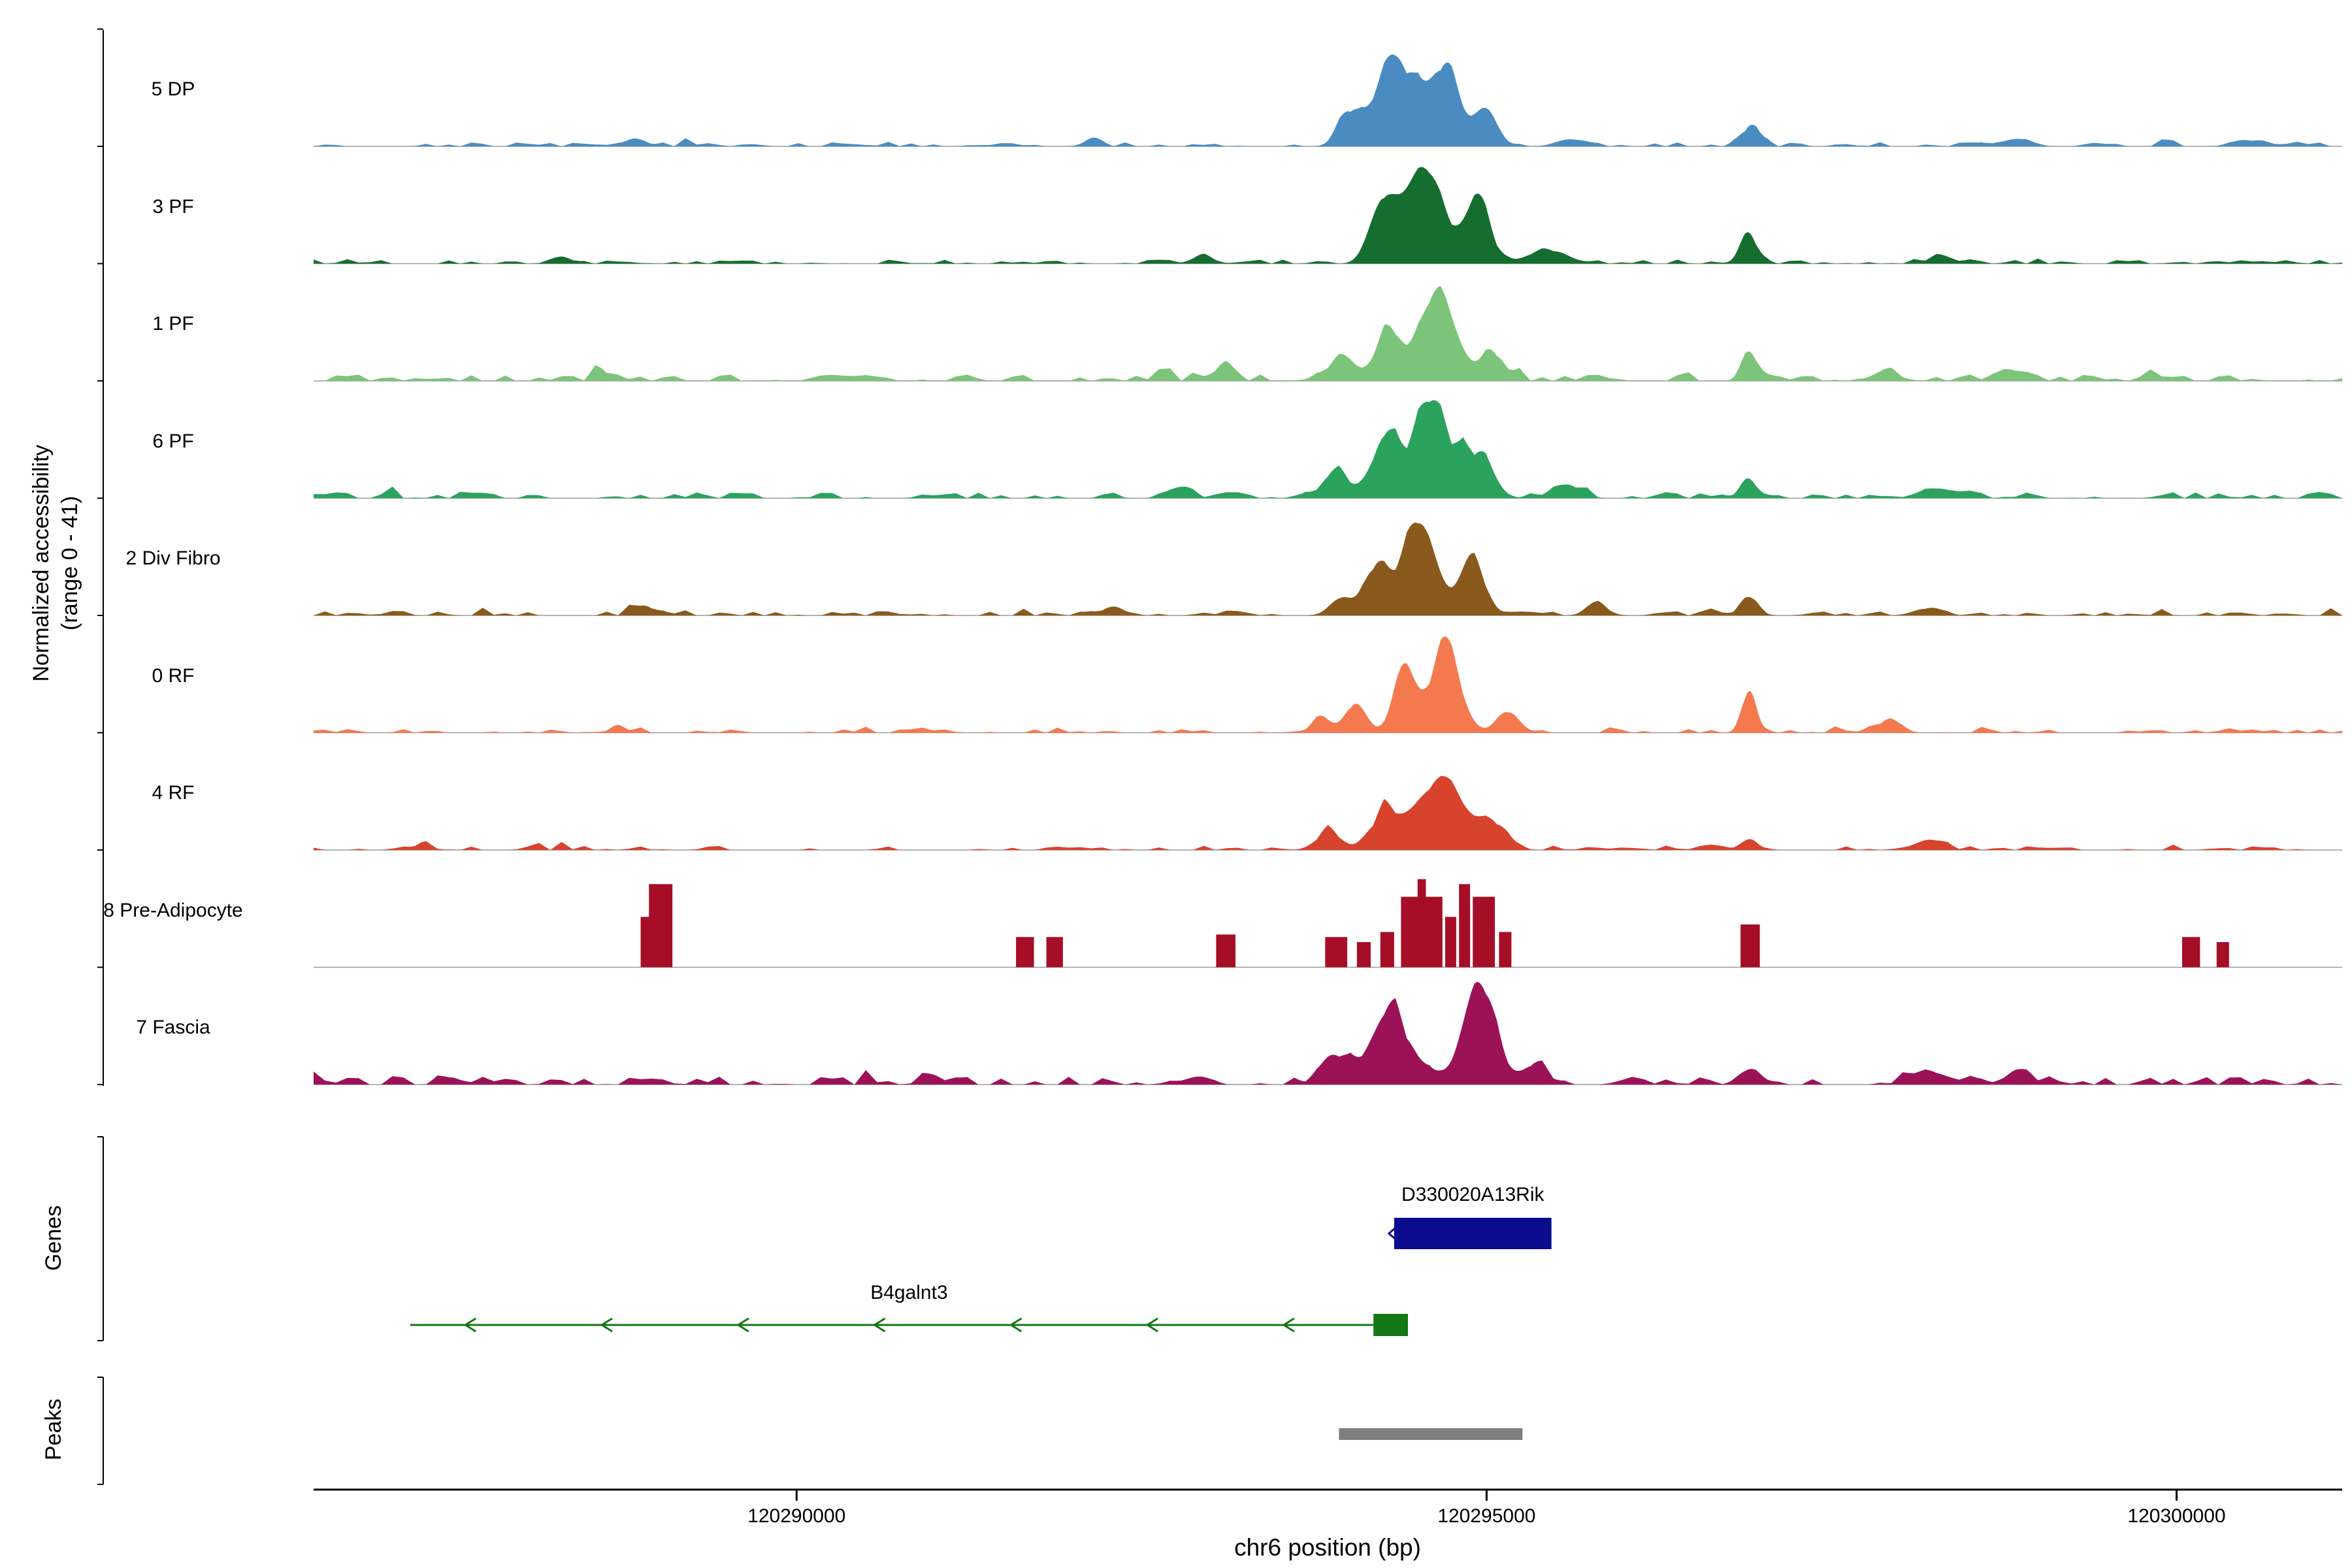 The image size is (2352, 1568). Describe the element at coordinates (173, 675) in the screenshot. I see `track-label: 0 RF` at that location.